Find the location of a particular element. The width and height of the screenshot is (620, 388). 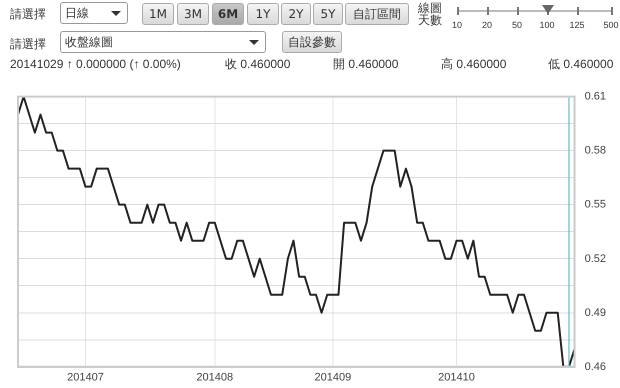

text: 自訂區間 is located at coordinates (377, 14).